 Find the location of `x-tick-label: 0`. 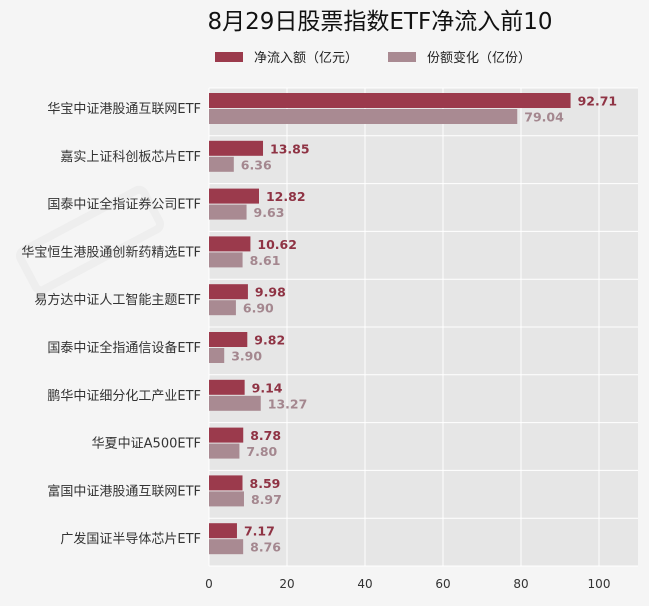

x-tick-label: 0 is located at coordinates (209, 584).